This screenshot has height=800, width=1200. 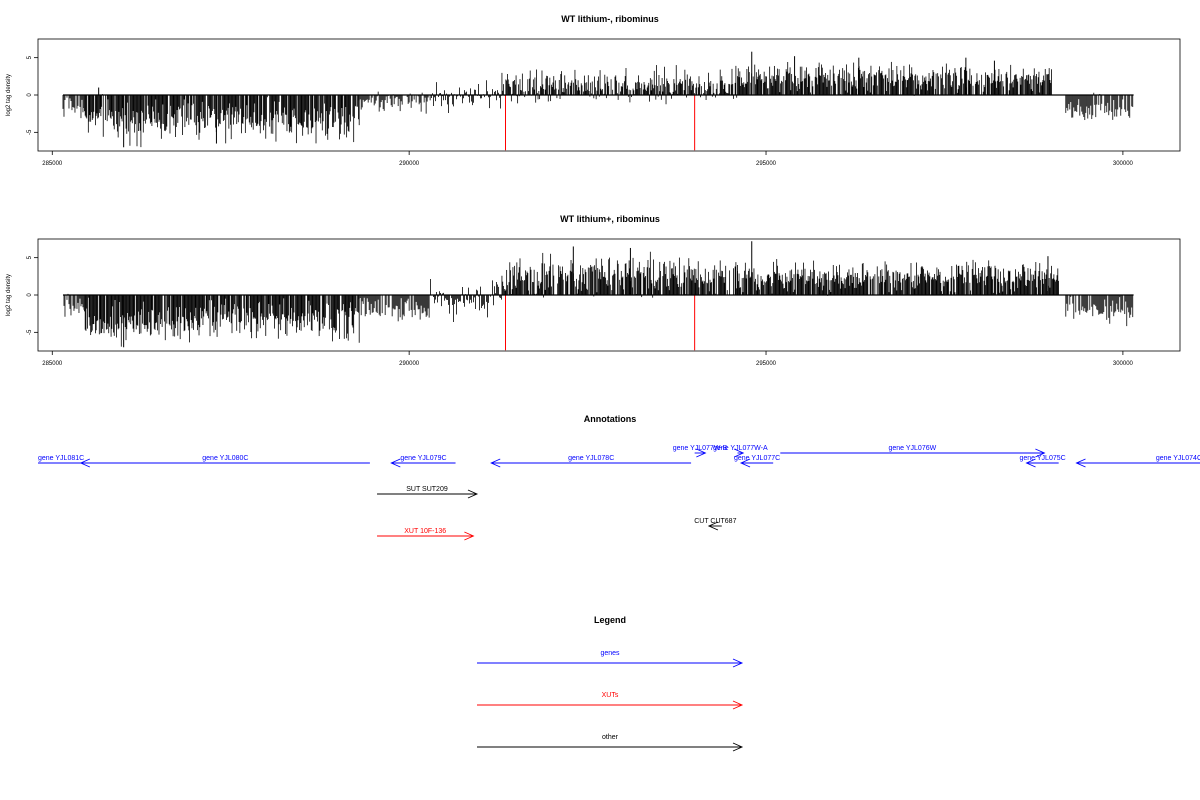 I want to click on annotation-item: gene YJL078C, so click(x=591, y=461).